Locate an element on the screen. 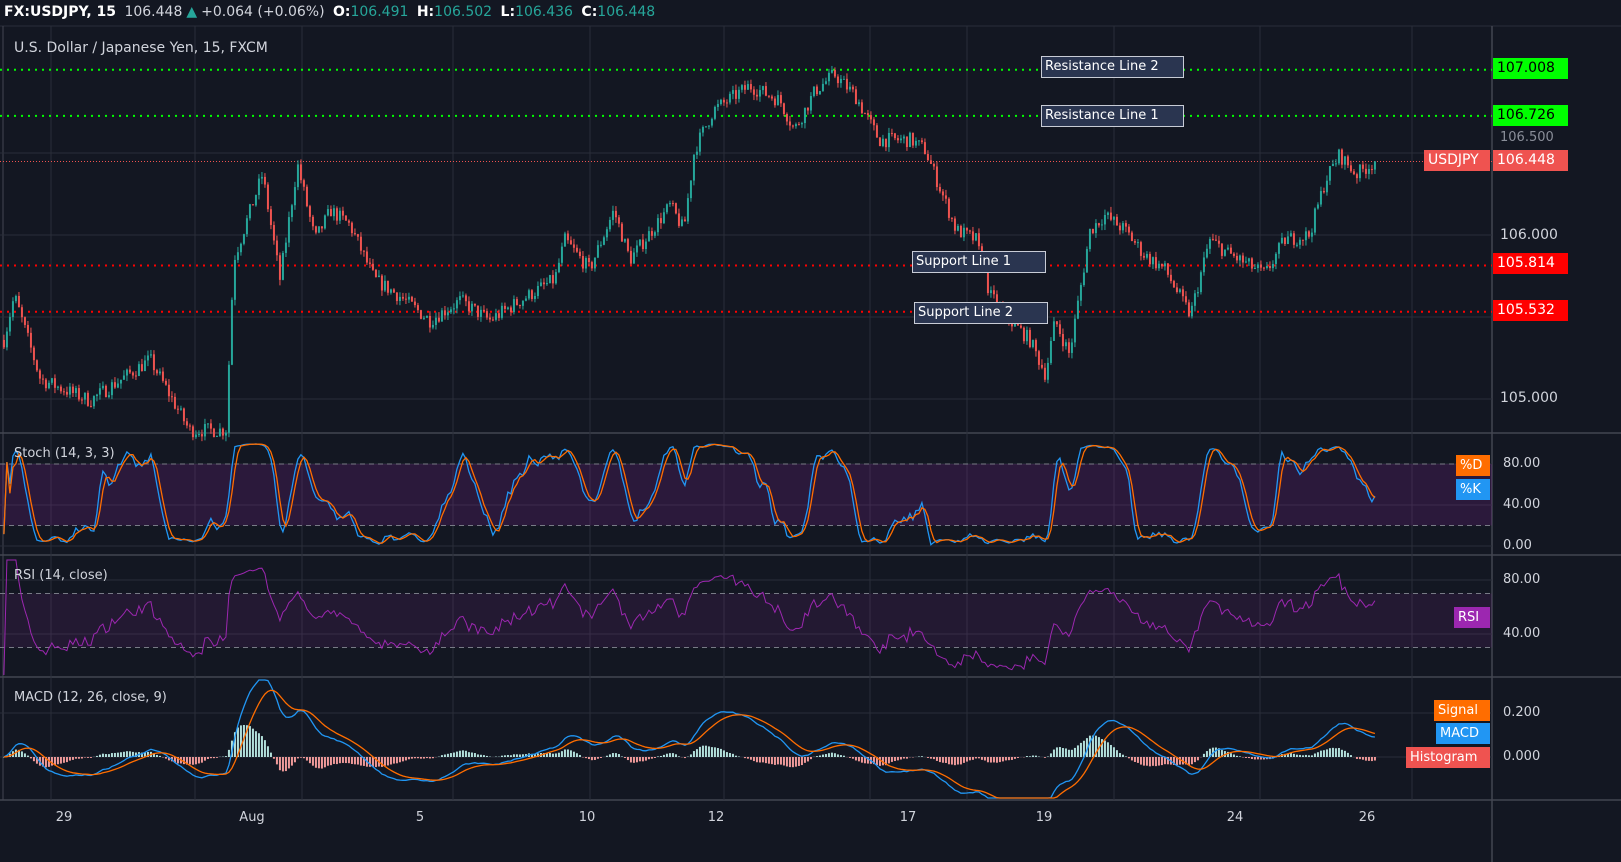  open-value: 106.491 is located at coordinates (379, 12).